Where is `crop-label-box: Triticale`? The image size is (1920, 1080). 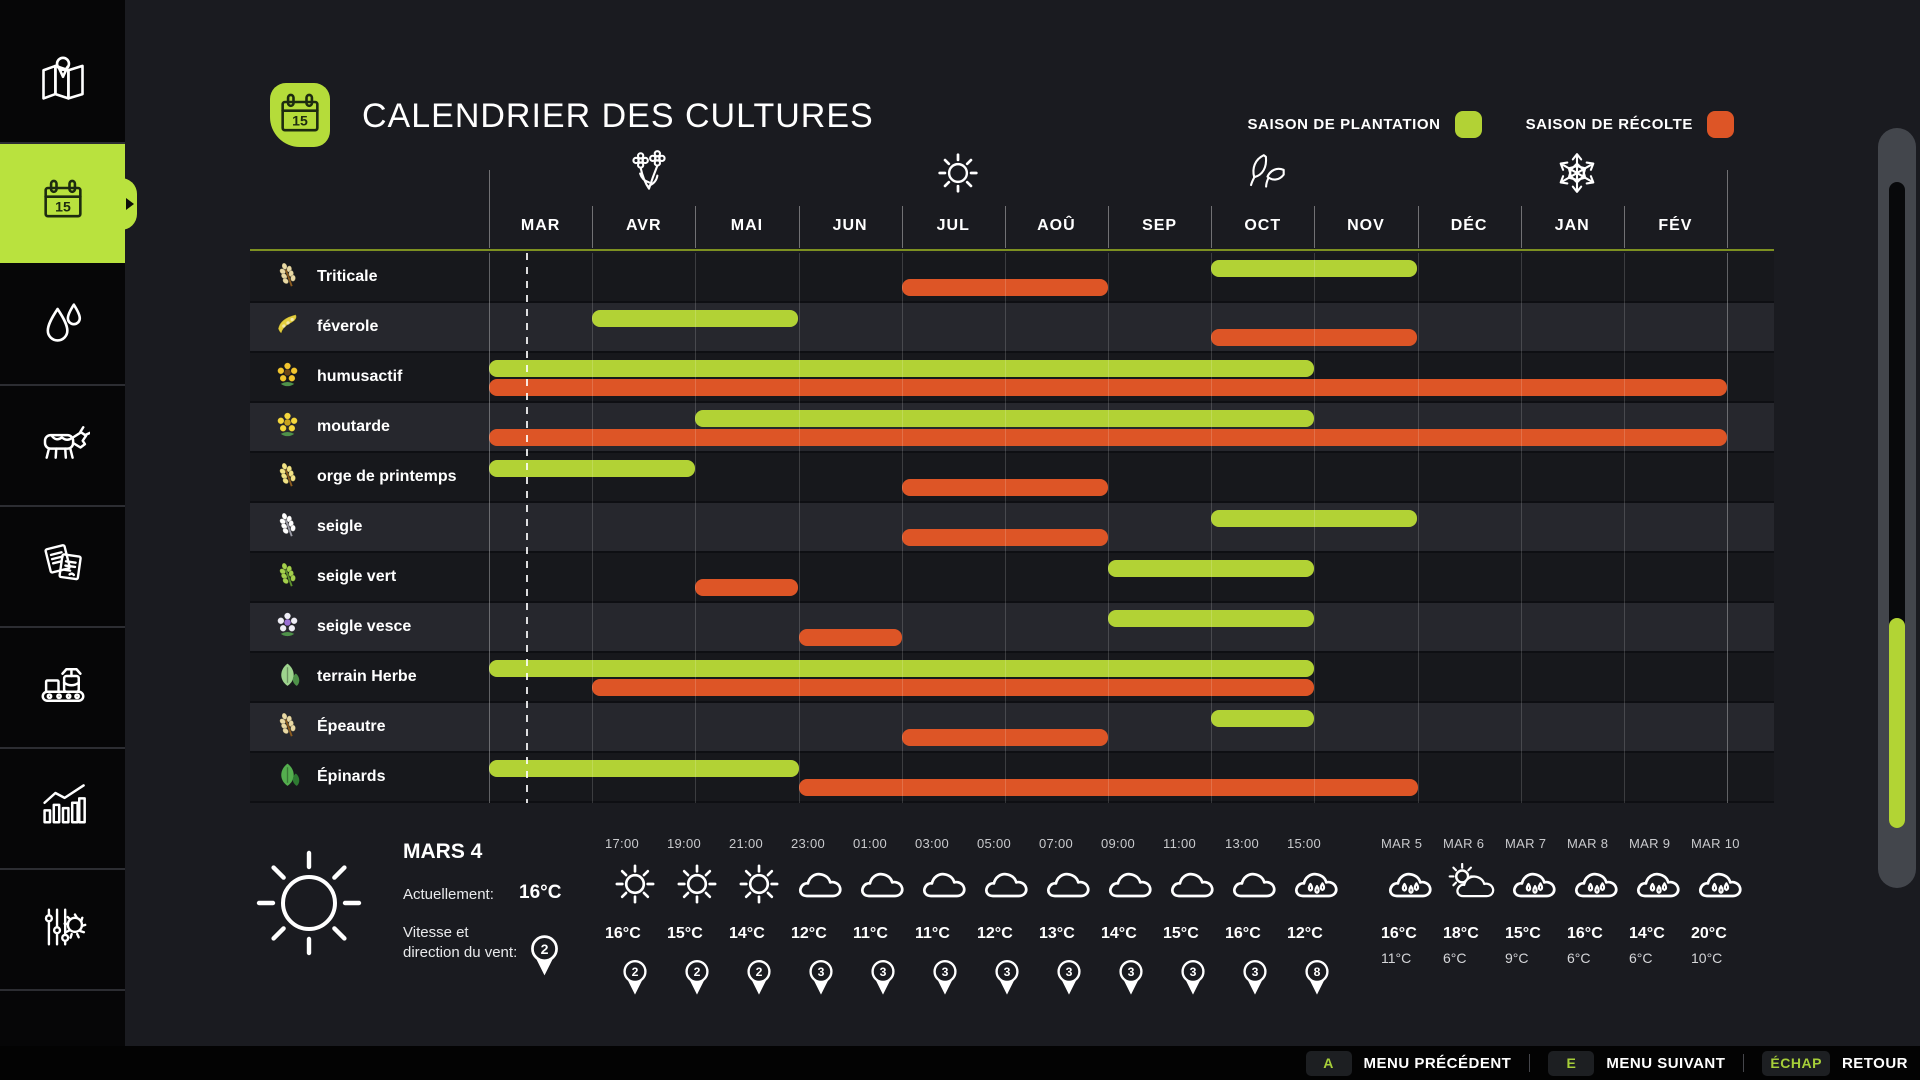 crop-label-box: Triticale is located at coordinates (325, 277).